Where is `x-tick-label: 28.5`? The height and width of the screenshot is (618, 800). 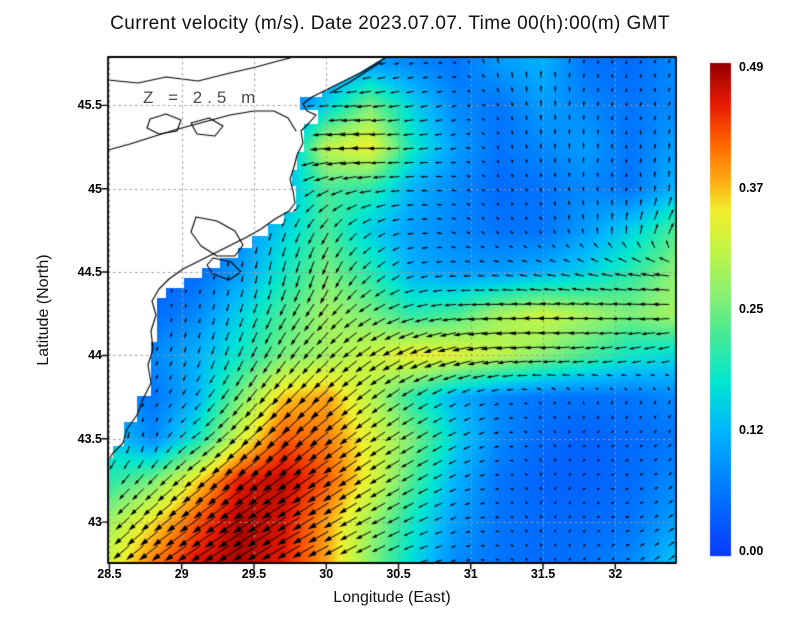
x-tick-label: 28.5 is located at coordinates (109, 574).